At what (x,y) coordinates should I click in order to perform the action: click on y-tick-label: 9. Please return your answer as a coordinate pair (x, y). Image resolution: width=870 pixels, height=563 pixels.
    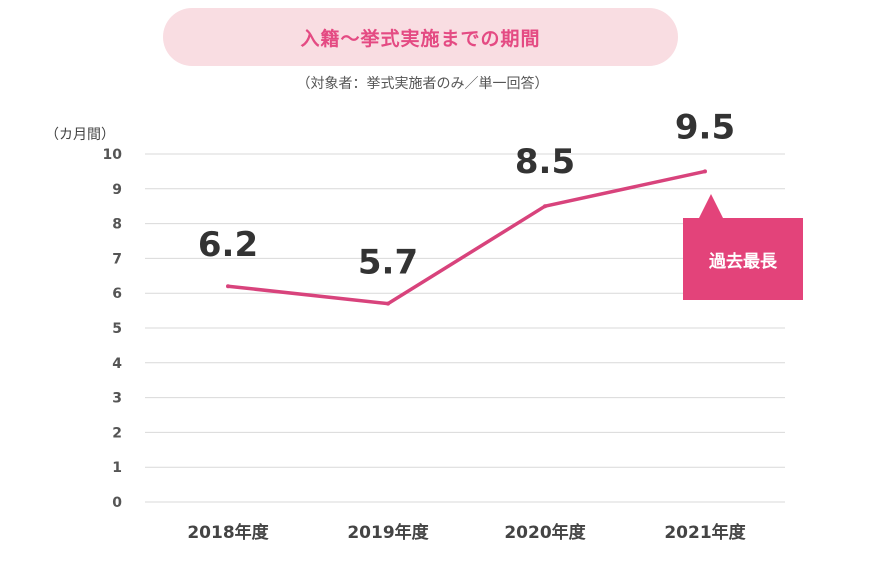
    Looking at the image, I should click on (117, 190).